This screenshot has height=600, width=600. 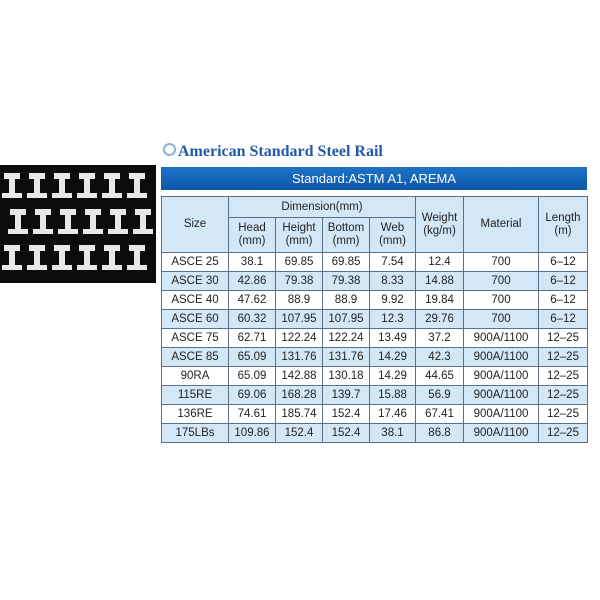 What do you see at coordinates (195, 319) in the screenshot?
I see `cell-size: ASCE 60` at bounding box center [195, 319].